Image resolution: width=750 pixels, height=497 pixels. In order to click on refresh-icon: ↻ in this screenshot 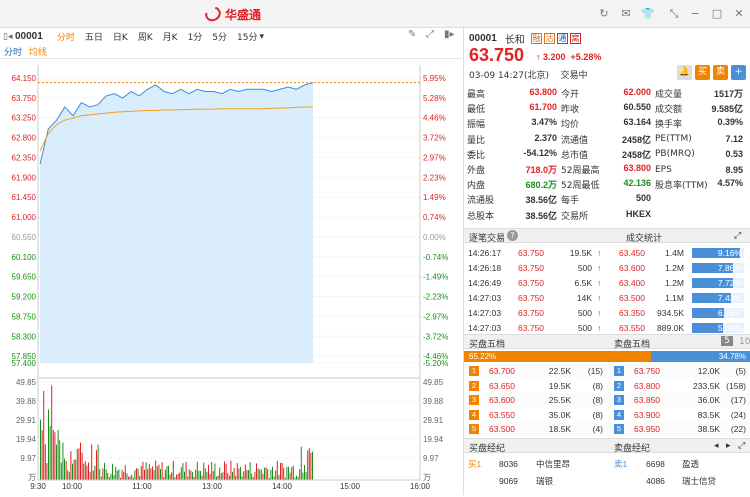, I will do `click(604, 13)`.